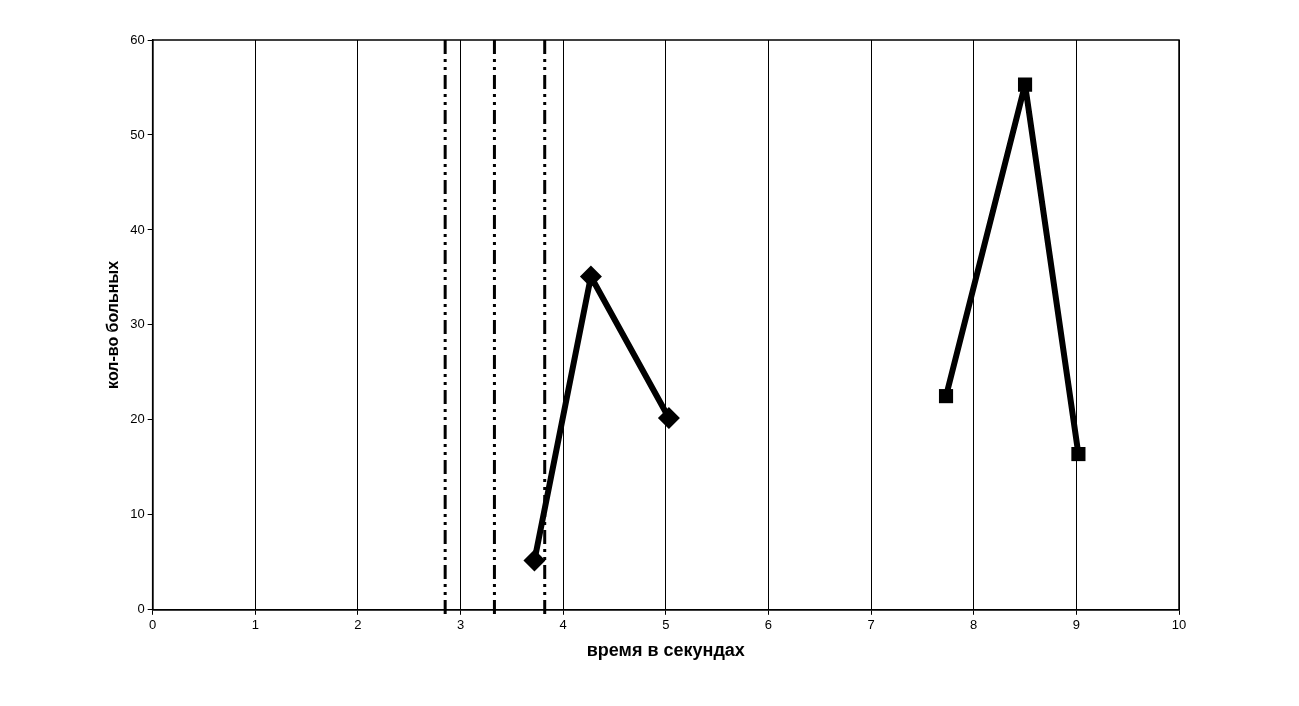 The height and width of the screenshot is (706, 1299). What do you see at coordinates (871, 625) in the screenshot?
I see `x-tick-label: 7` at bounding box center [871, 625].